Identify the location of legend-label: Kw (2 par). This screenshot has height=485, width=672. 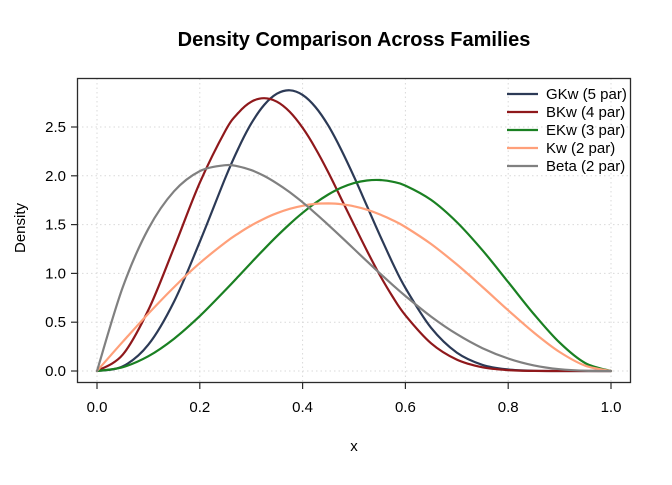
(580, 148).